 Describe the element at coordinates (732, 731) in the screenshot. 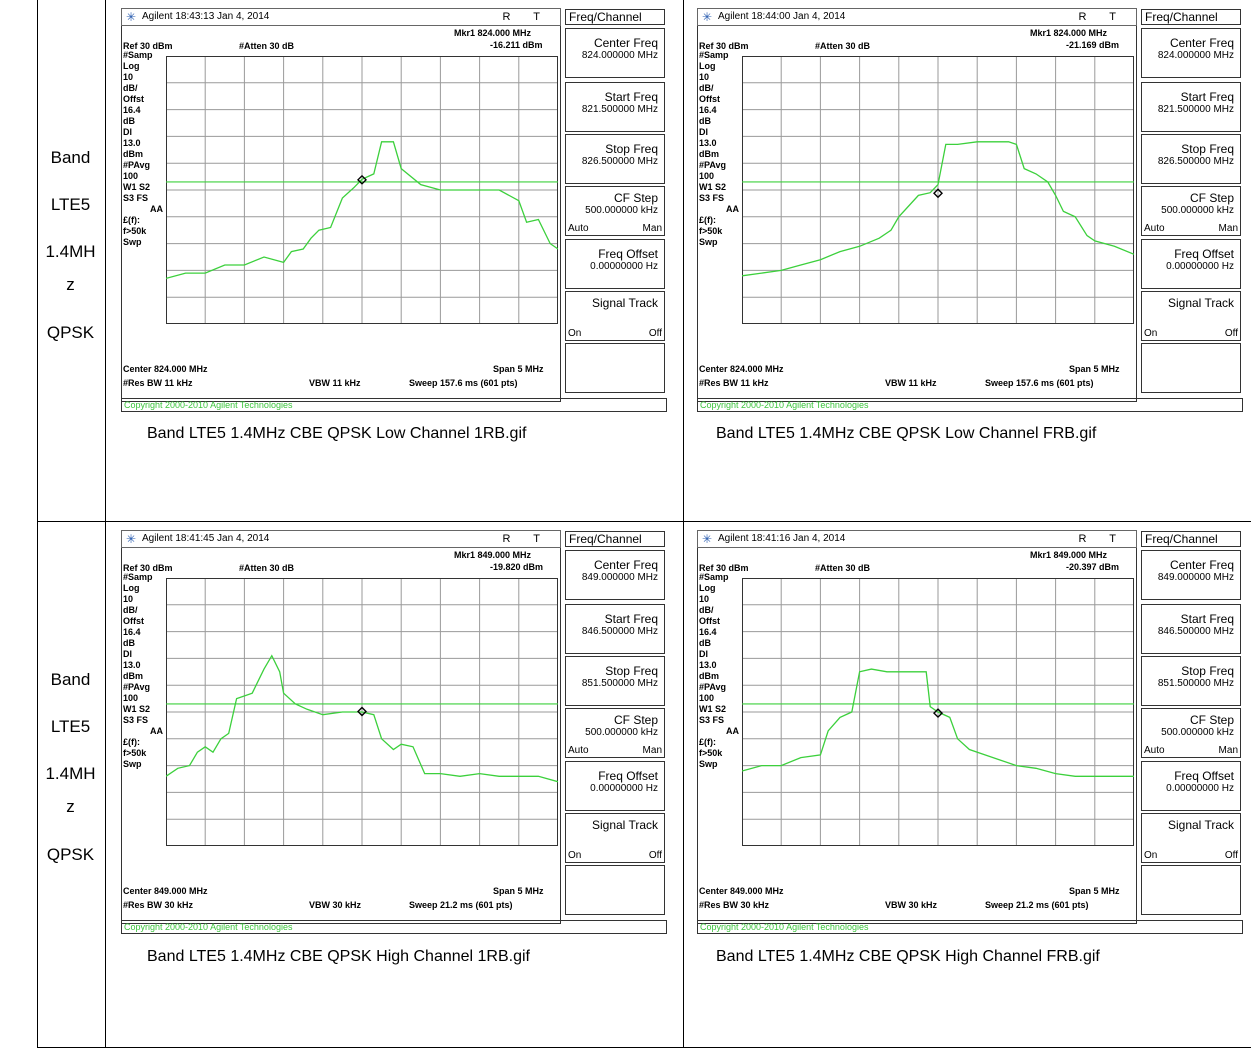

I see `left-annotation: AA` at that location.